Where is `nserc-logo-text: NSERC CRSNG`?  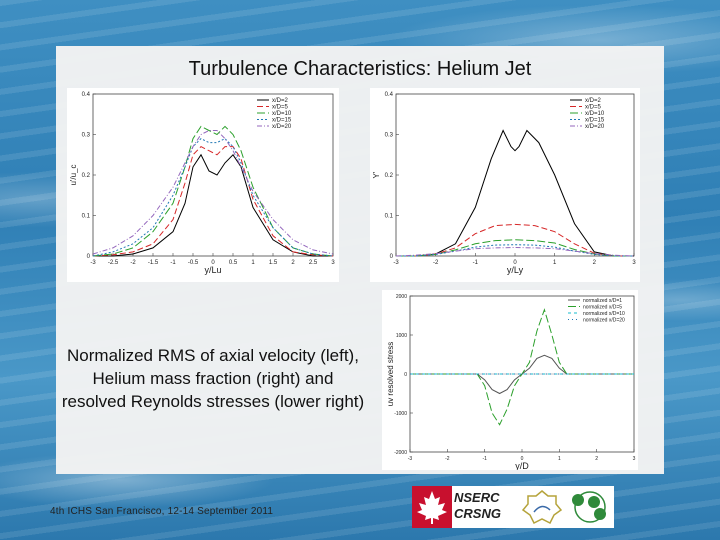
nserc-logo-text: NSERC CRSNG is located at coordinates (477, 506).